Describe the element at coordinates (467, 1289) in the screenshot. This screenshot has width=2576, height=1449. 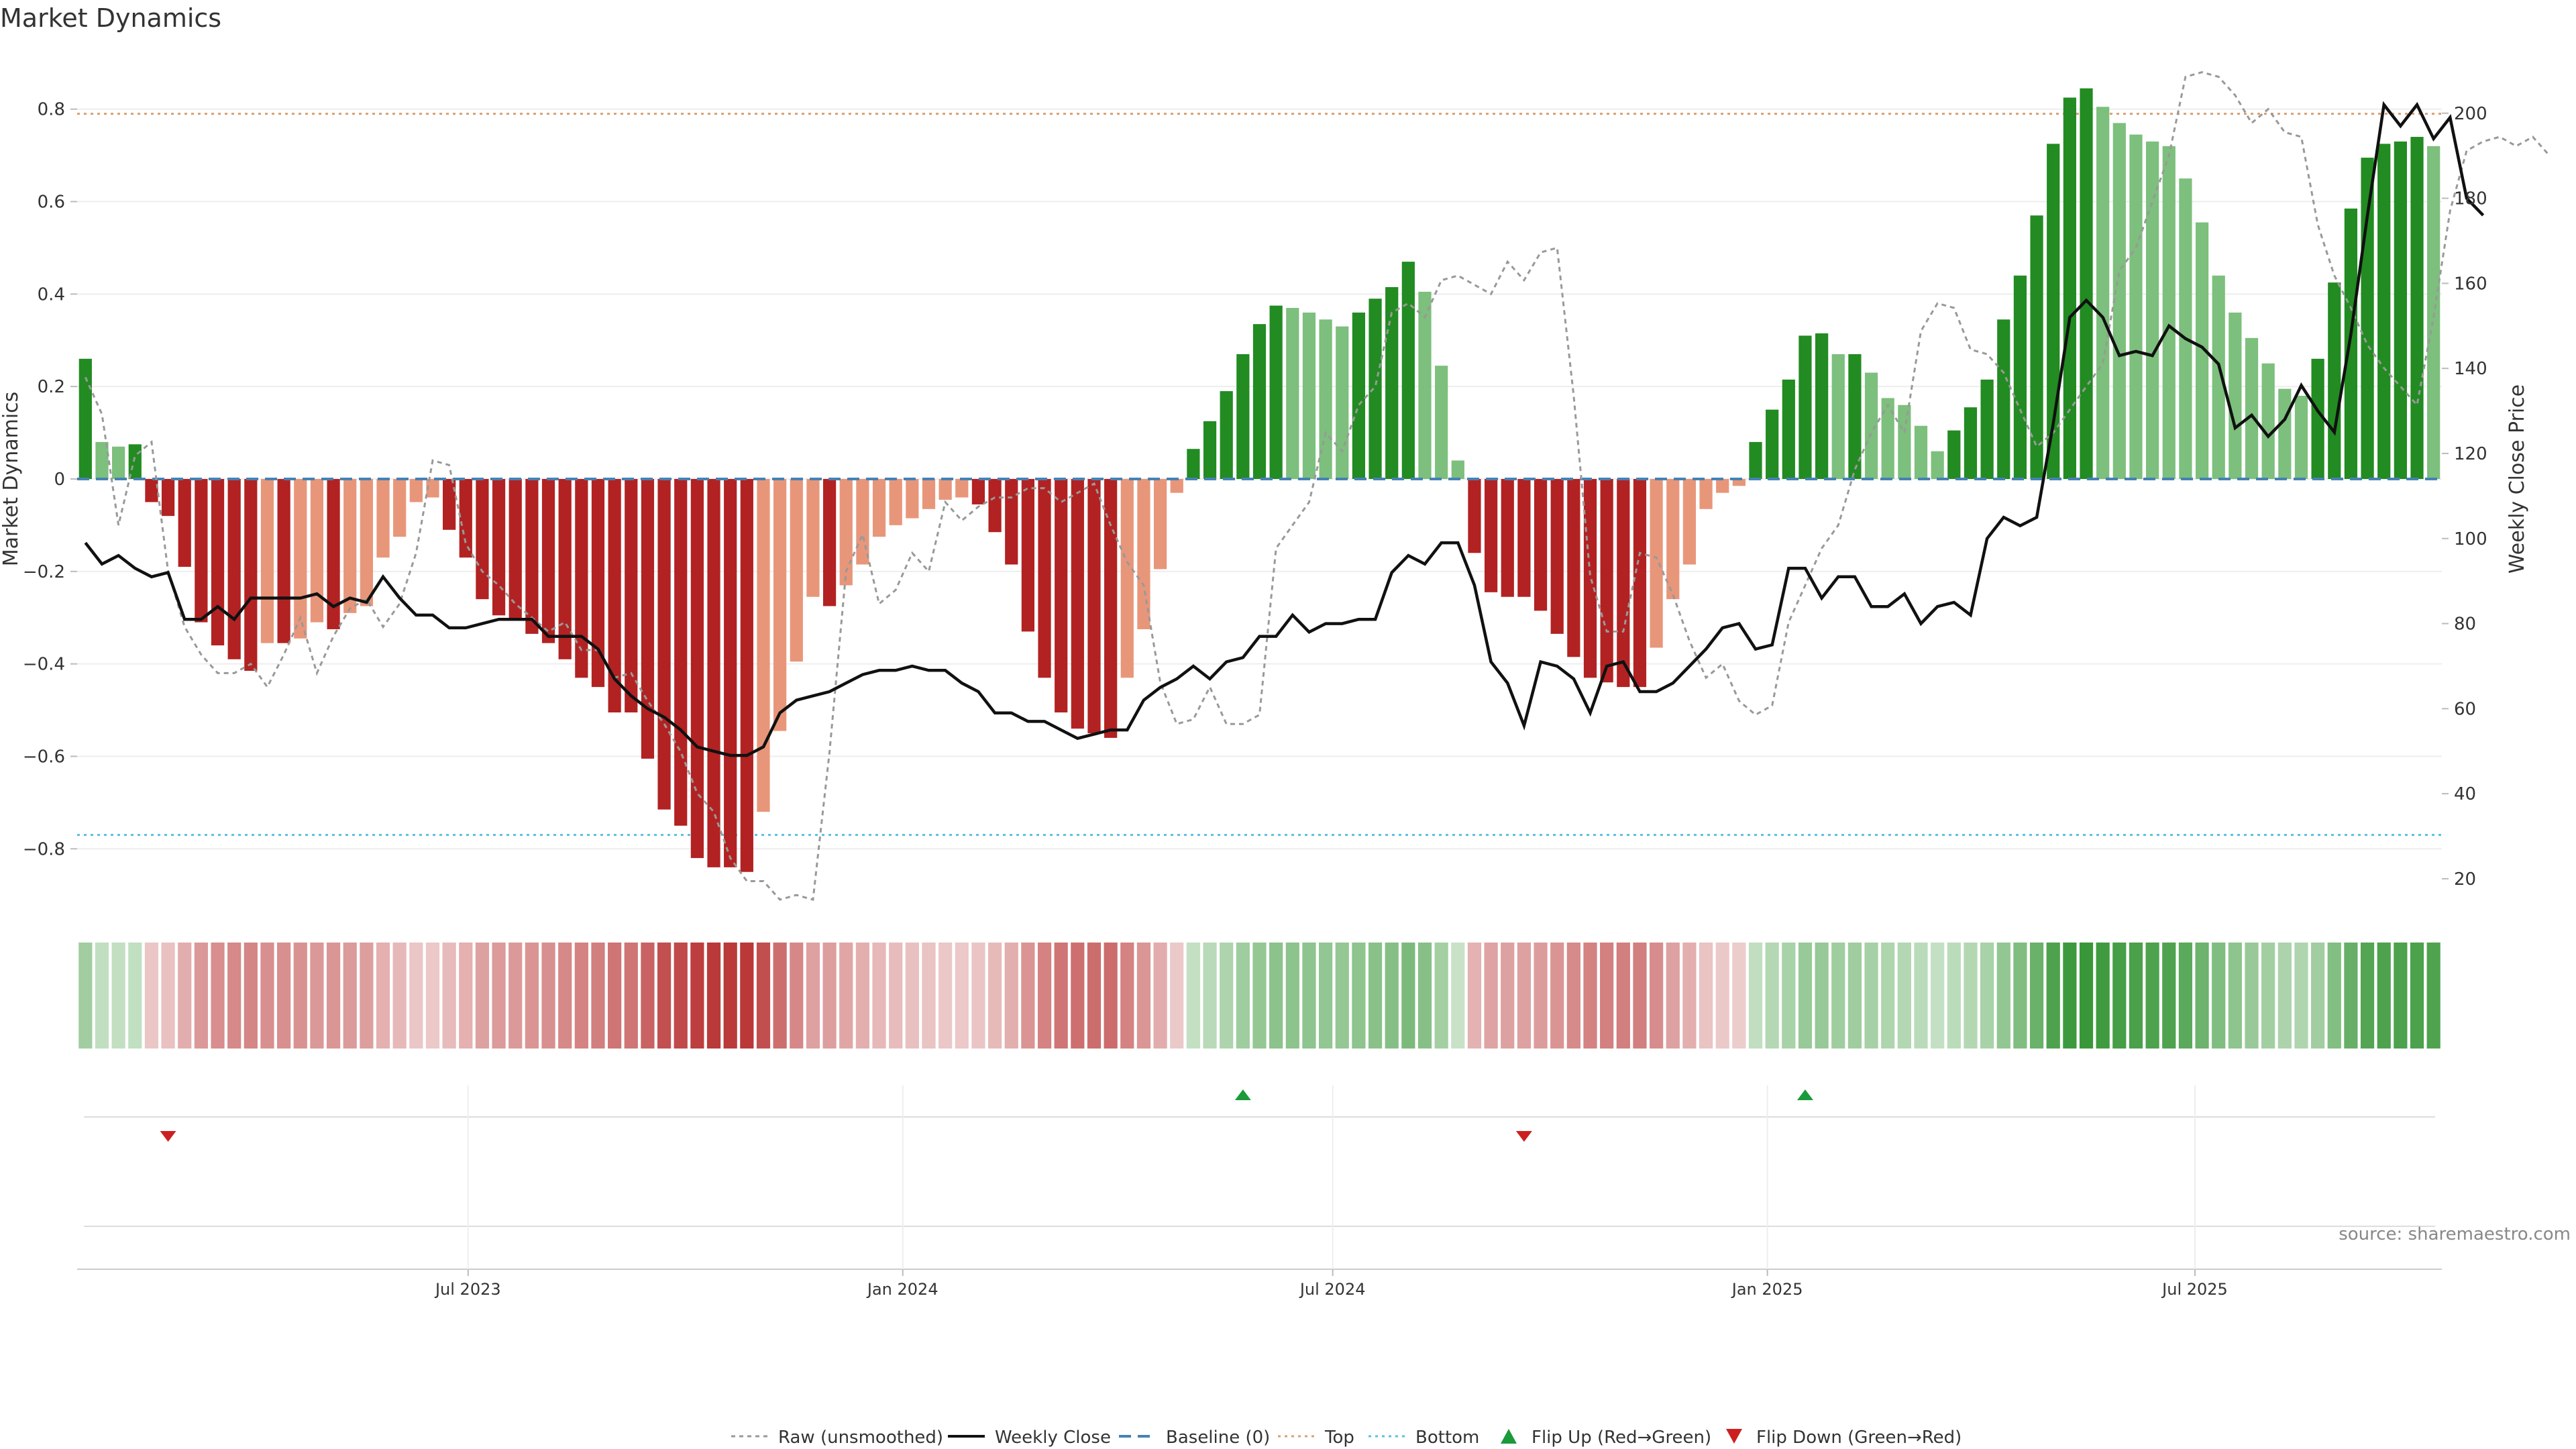
I see `x-tick-label: Jul 2023` at that location.